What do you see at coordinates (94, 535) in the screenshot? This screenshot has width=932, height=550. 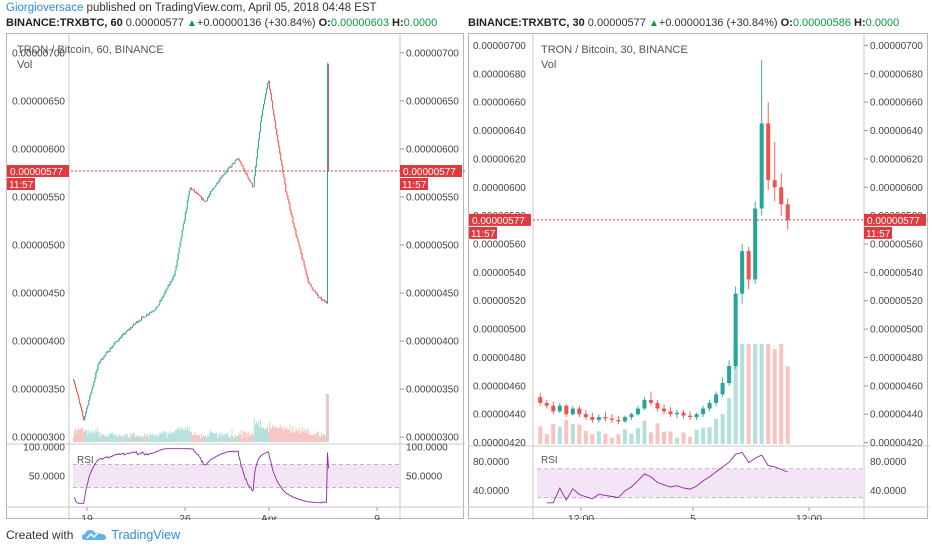 I see `tradingview-cloud-icon` at bounding box center [94, 535].